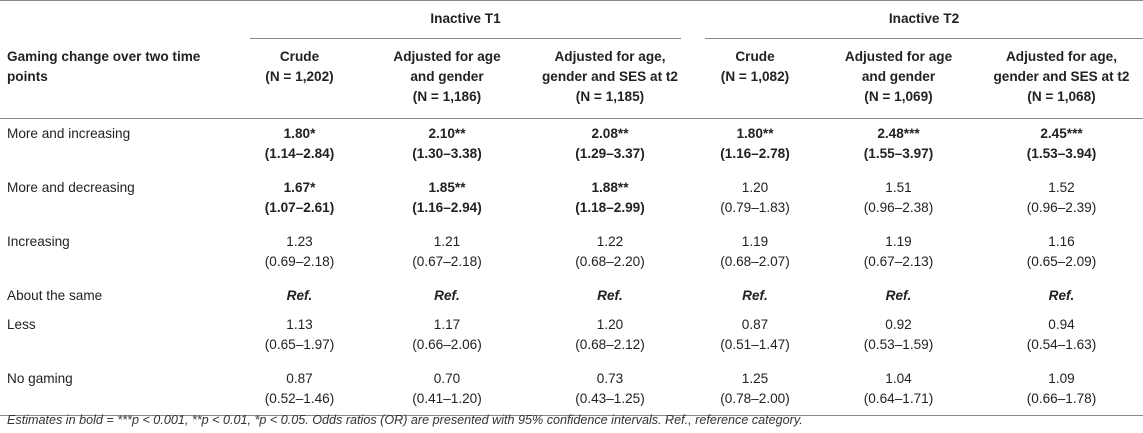 The height and width of the screenshot is (433, 1143). What do you see at coordinates (447, 133) in the screenshot?
I see `odds-ratio-value: 2.10**` at bounding box center [447, 133].